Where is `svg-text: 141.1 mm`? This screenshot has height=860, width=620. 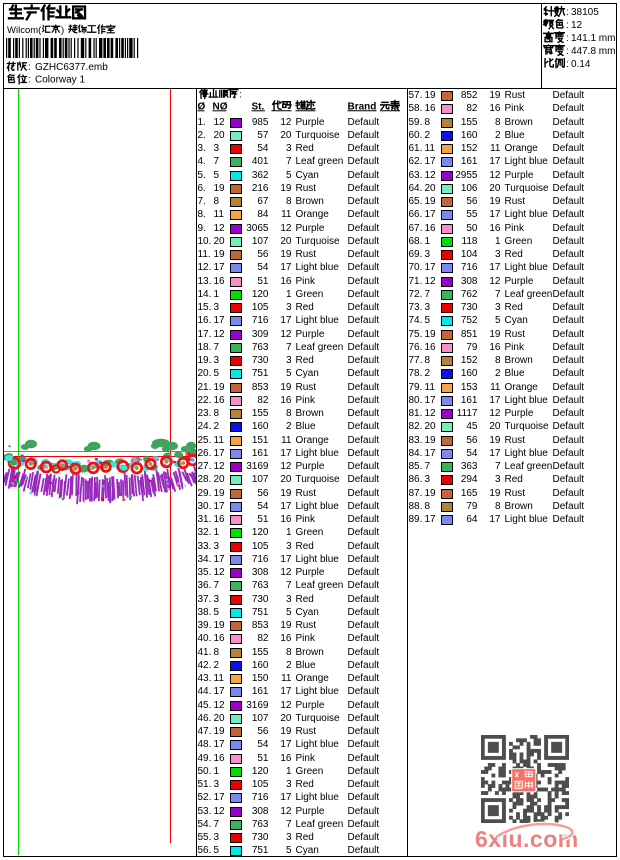 svg-text: 141.1 mm is located at coordinates (593, 38).